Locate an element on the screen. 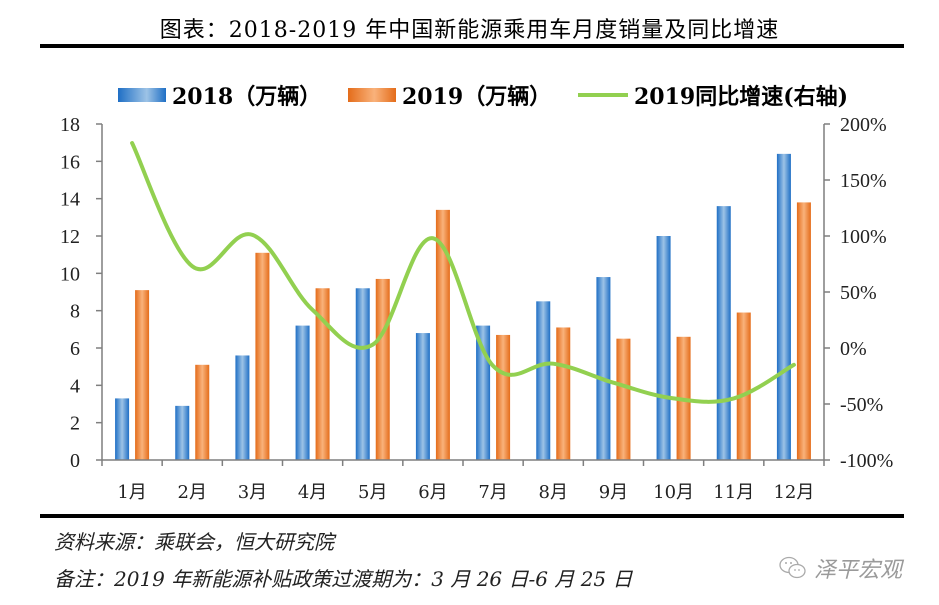  legend-swatch-2019 is located at coordinates (372, 95).